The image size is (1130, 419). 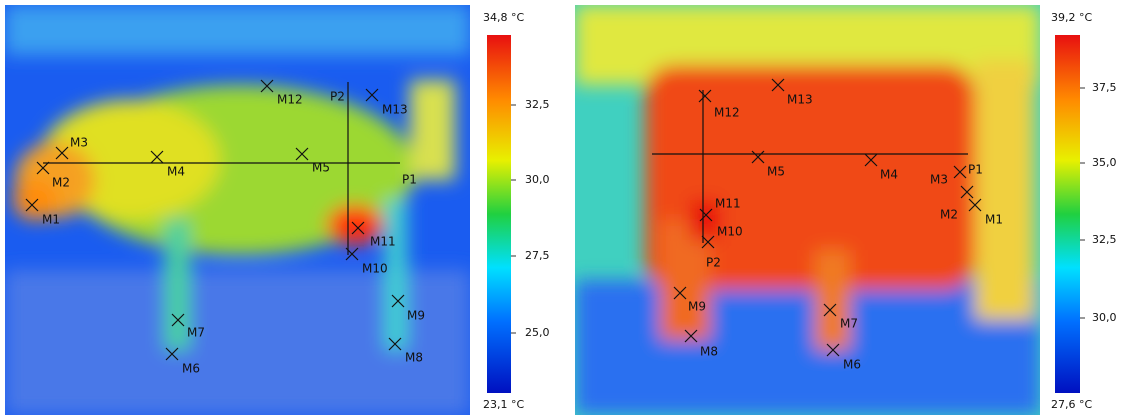 What do you see at coordinates (537, 332) in the screenshot?
I see `scale-tick-label: 25,0` at bounding box center [537, 332].